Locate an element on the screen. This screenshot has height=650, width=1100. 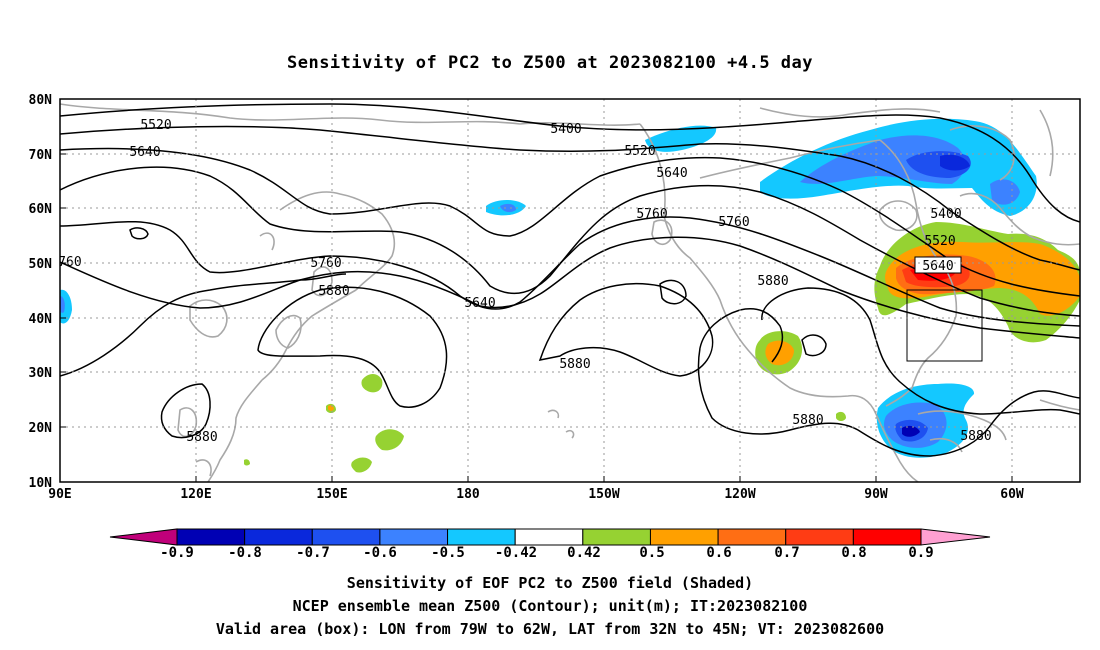
lon-tick-label: 120E is located at coordinates (195, 494).